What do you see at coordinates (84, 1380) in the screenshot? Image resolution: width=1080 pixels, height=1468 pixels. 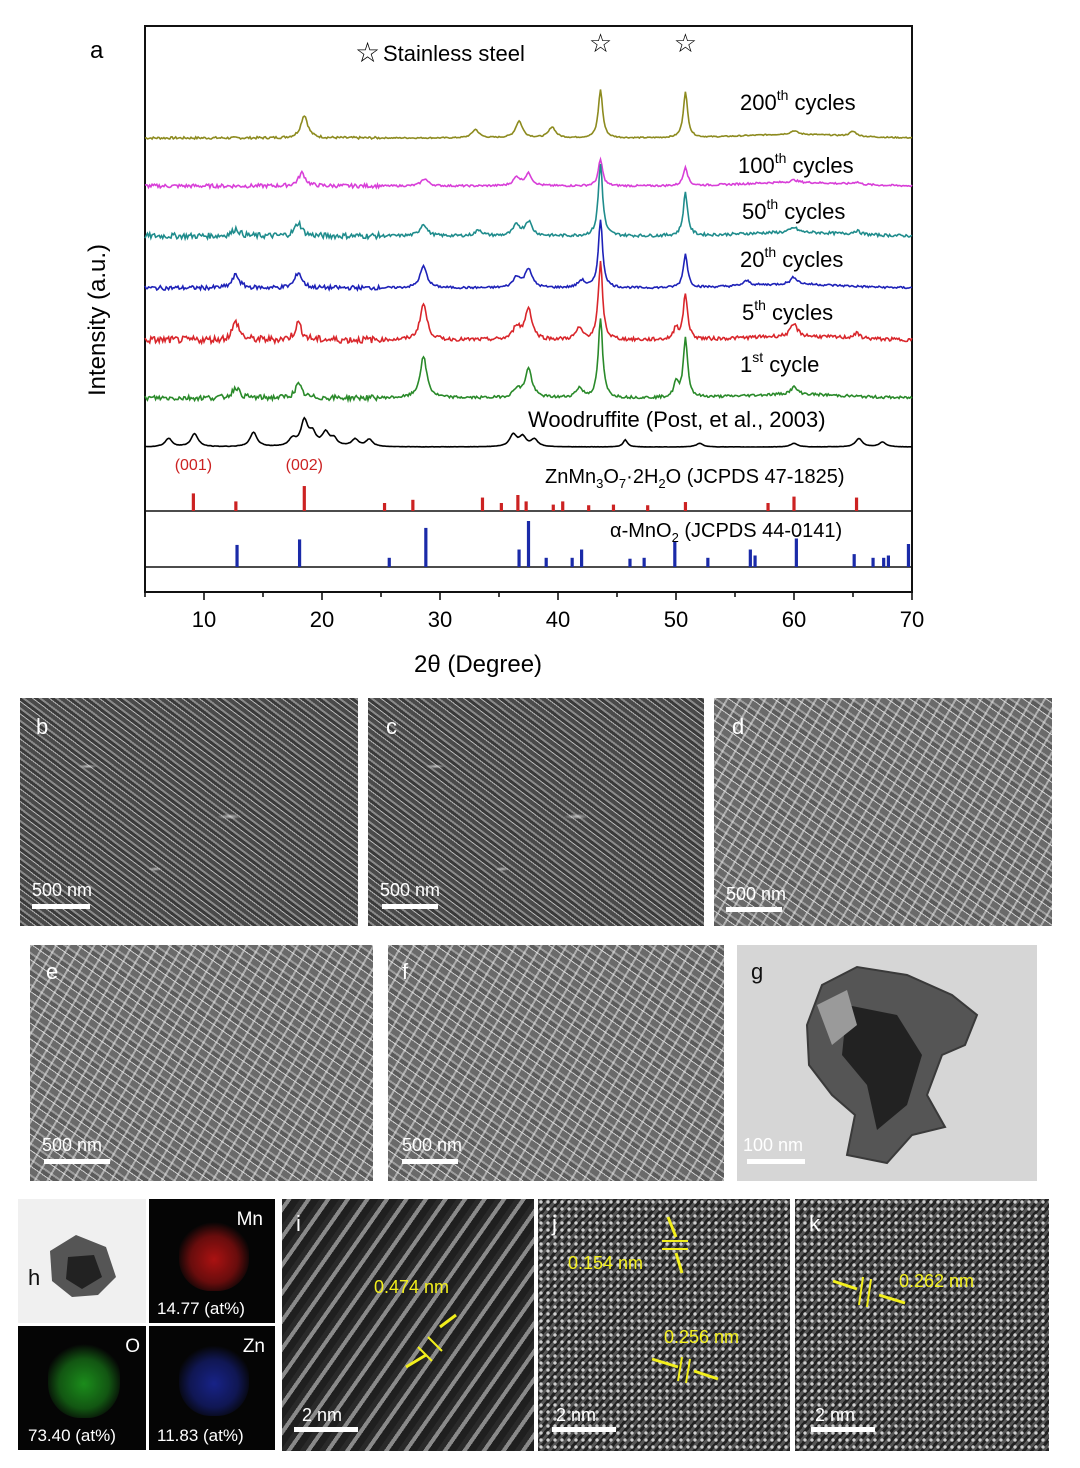 I see `o-distribution` at bounding box center [84, 1380].